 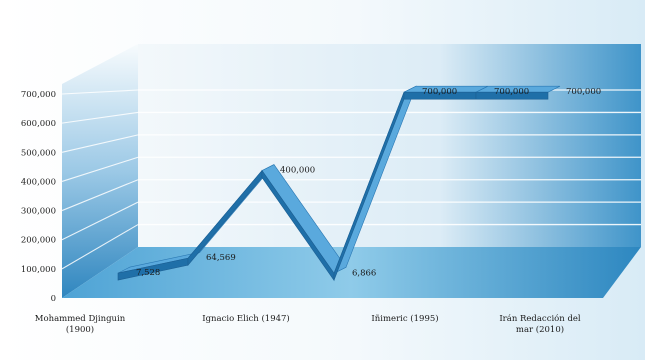 I want to click on y-tick-label: 600,000, so click(x=38, y=124).